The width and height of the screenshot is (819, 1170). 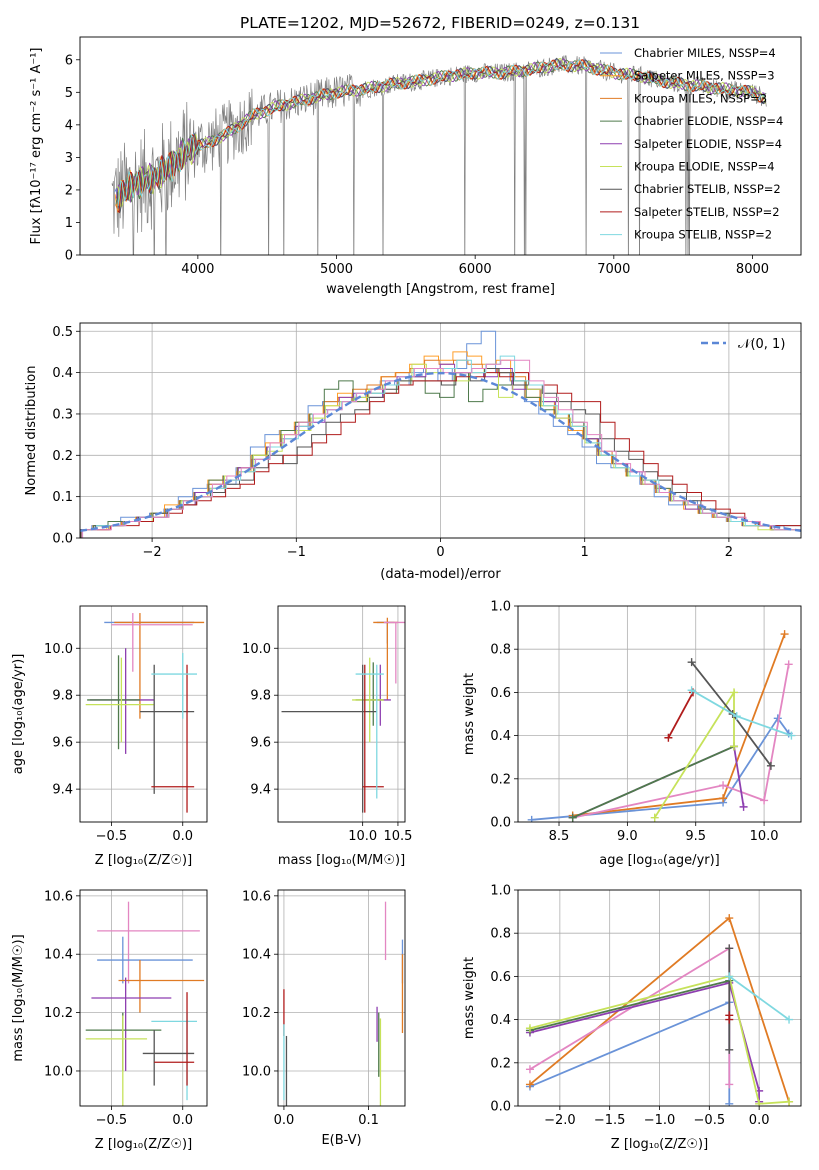 I want to click on clip-age-vs-z-layer, so click(x=145, y=713).